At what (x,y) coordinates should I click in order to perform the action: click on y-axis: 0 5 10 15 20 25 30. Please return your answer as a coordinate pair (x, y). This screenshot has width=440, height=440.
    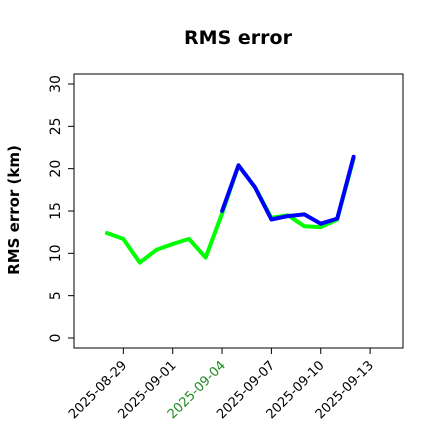
    Looking at the image, I should click on (61, 209).